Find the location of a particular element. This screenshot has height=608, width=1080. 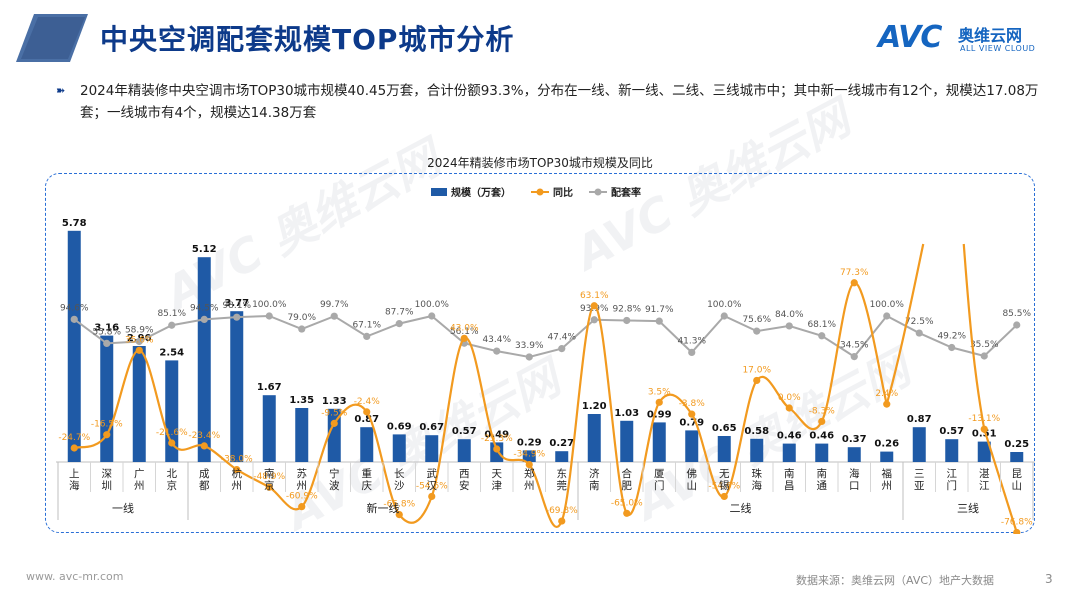

bar-data-label: 3.16 is located at coordinates (106, 328).